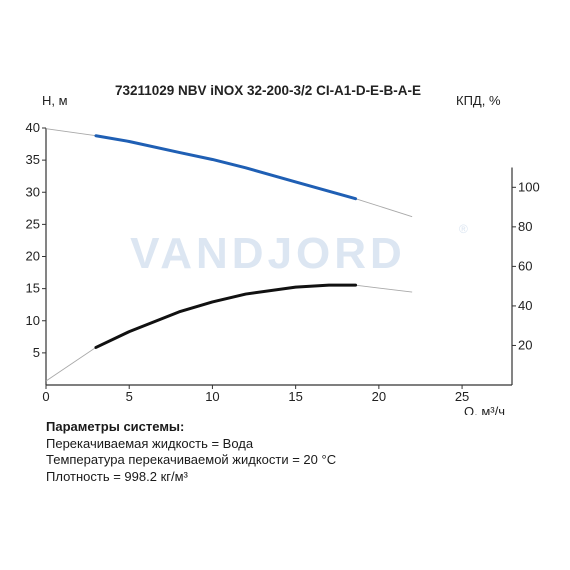  What do you see at coordinates (226, 316) in the screenshot?
I see `series-1-operating-range` at bounding box center [226, 316].